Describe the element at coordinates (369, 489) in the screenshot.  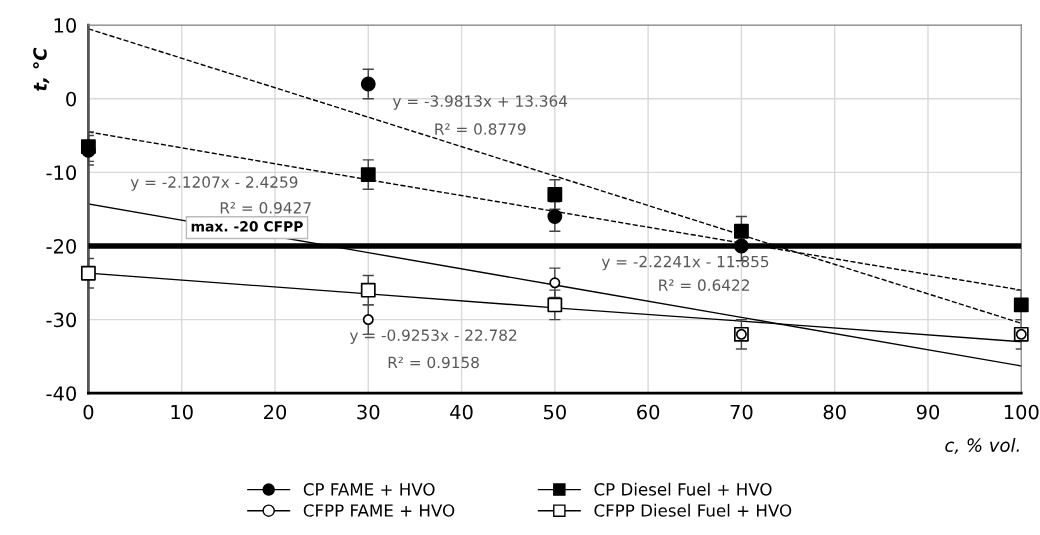
I see `legend-label: CP FAME + HVO` at that location.